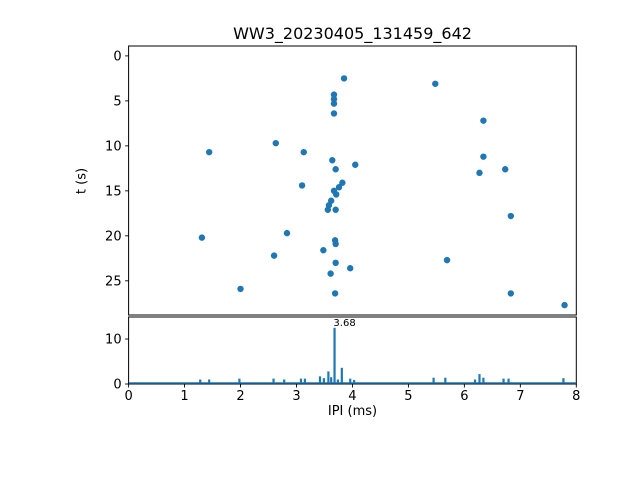  I want to click on x-tick-label: 5, so click(408, 396).